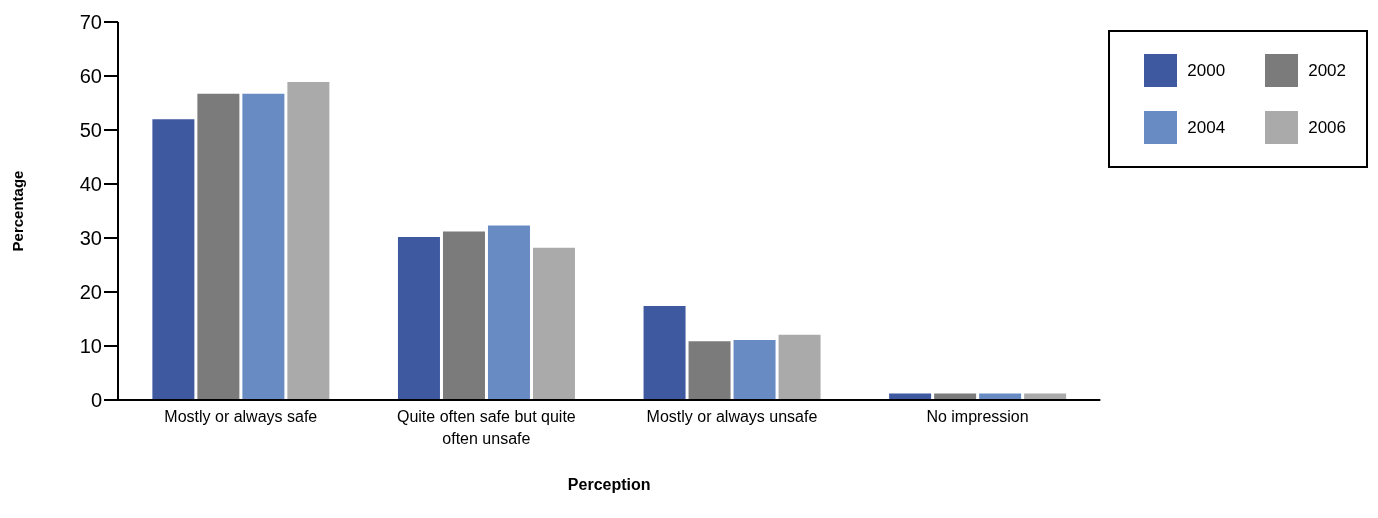 Image resolution: width=1378 pixels, height=518 pixels. What do you see at coordinates (96, 400) in the screenshot?
I see `y-tick-label: 0` at bounding box center [96, 400].